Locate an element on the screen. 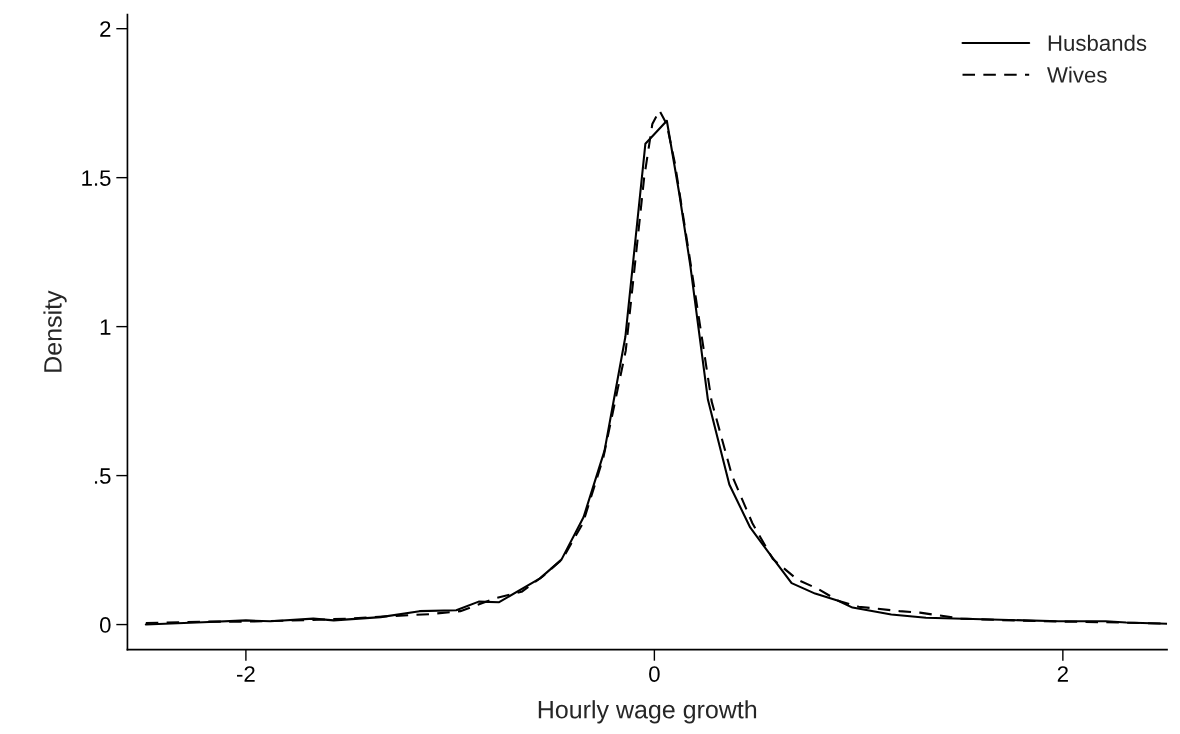  y-tick-label: 1.5 is located at coordinates (96, 178).